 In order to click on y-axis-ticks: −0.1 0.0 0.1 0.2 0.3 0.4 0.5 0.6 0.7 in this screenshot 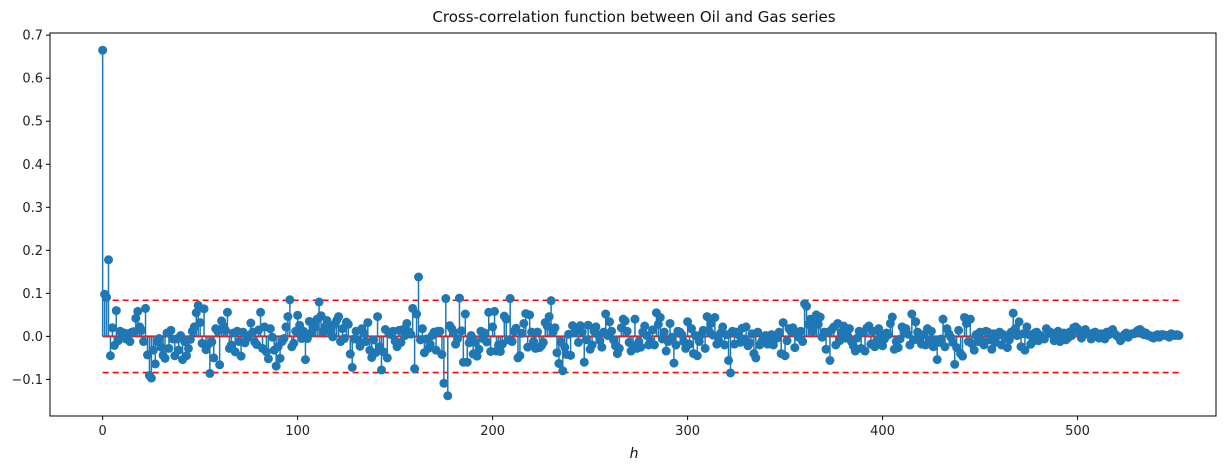, I will do `click(30, 208)`.